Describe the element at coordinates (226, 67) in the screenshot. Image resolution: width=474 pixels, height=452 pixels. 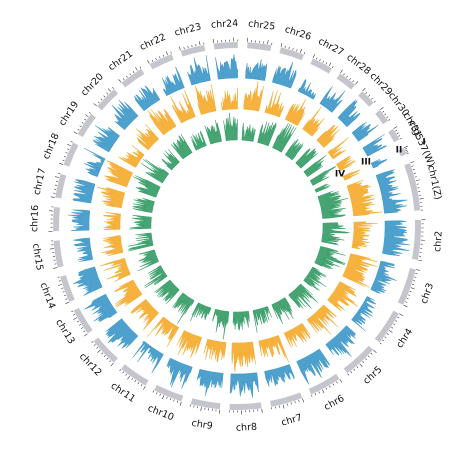
I see `track-2-chr24` at that location.